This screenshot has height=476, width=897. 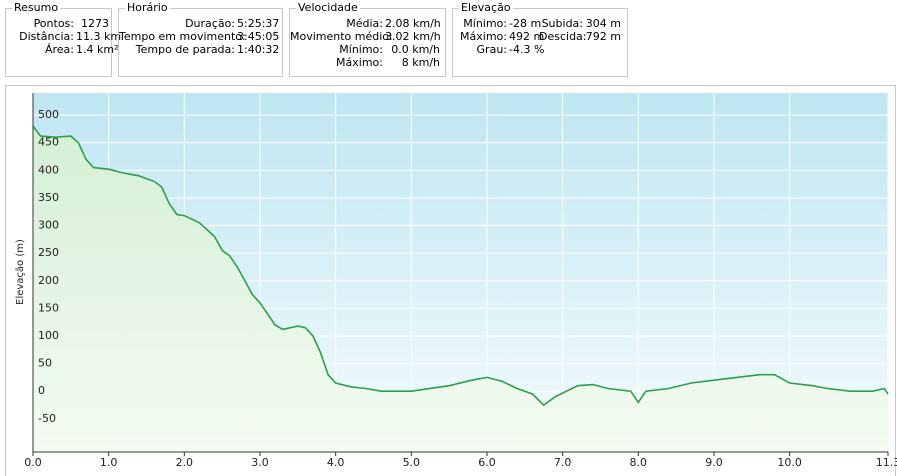 I want to click on stat-row: Tempo de parada: 1:40:32, so click(x=200, y=49).